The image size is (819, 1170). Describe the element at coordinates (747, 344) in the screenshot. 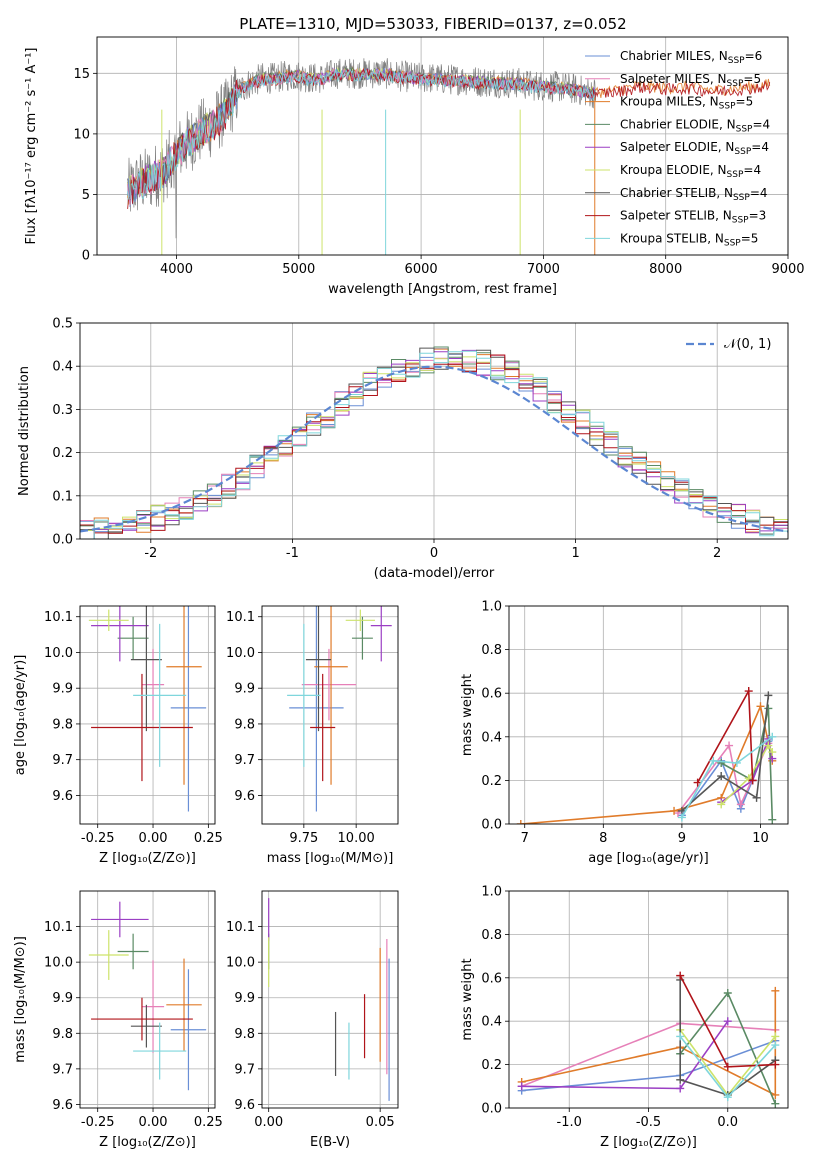

I see `legend-label: 𝒩(0, 1)` at that location.